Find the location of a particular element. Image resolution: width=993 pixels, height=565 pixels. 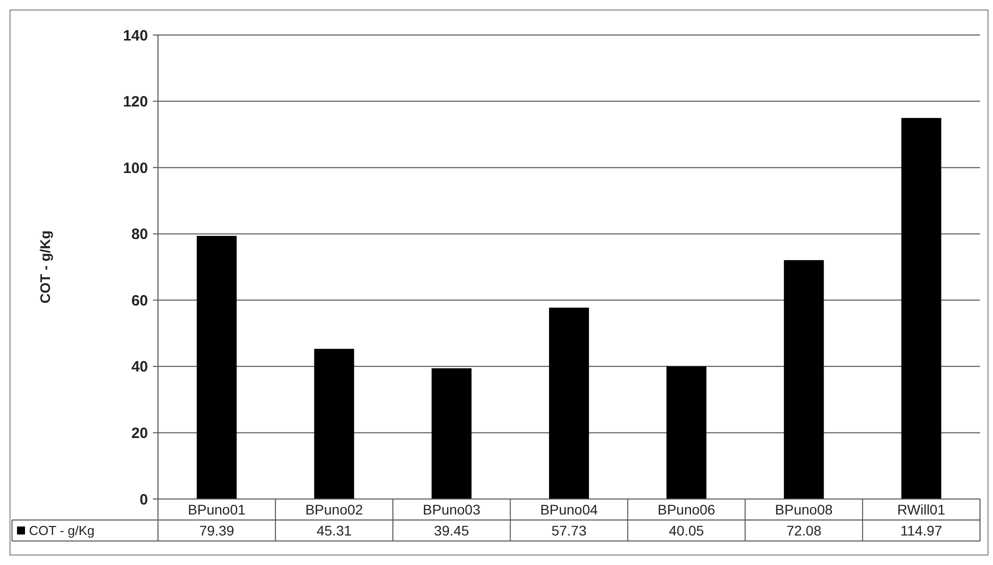

x-tick-label: BPuno01 is located at coordinates (217, 509).